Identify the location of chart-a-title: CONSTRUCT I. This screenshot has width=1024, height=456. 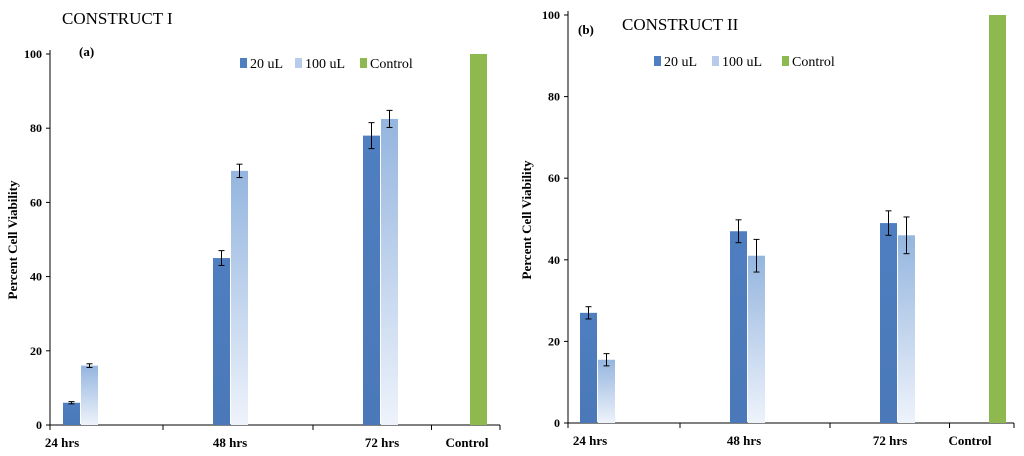
(117, 18).